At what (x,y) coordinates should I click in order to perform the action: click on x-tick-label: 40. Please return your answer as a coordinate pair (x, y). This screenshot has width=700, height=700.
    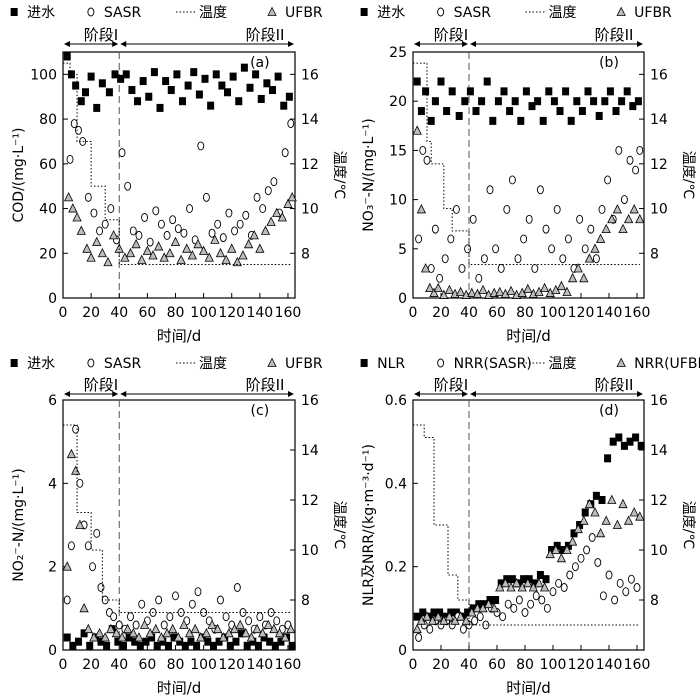
    Looking at the image, I should click on (119, 313).